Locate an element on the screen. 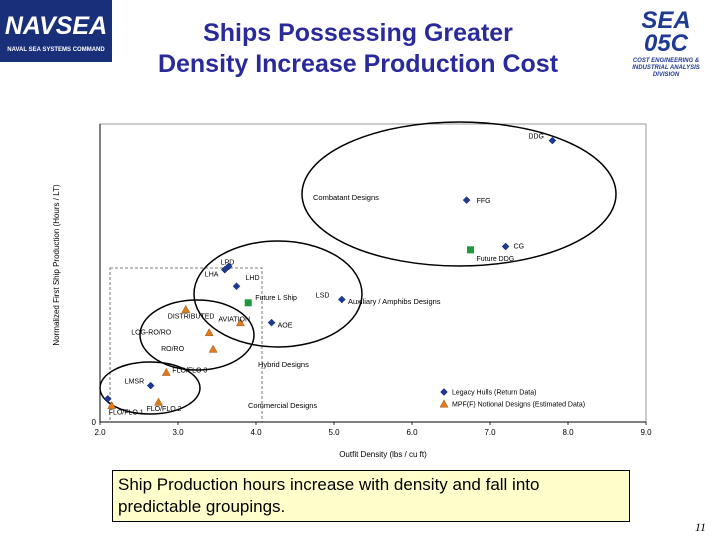 This screenshot has width=720, height=540. data-label-flo-flo-3: FLO/FLO 3 is located at coordinates (189, 370).